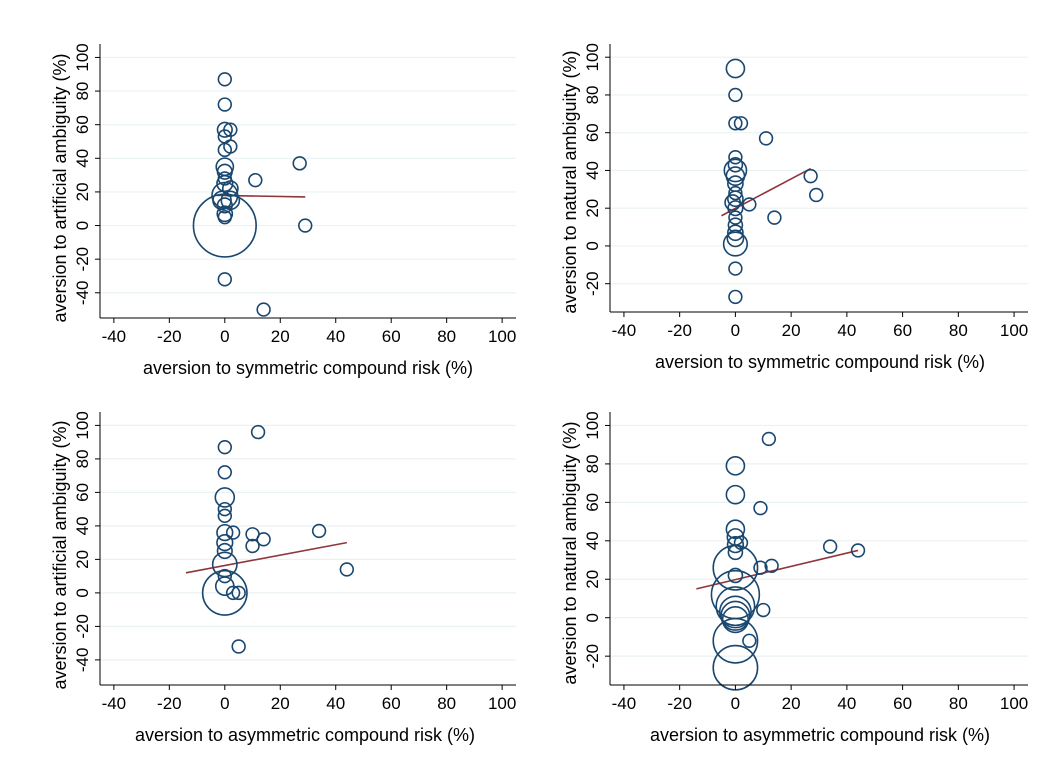 This screenshot has width=1050, height=776. Describe the element at coordinates (820, 735) in the screenshot. I see `x-axis-title: aversion to asymmetric compound risk (%)` at that location.